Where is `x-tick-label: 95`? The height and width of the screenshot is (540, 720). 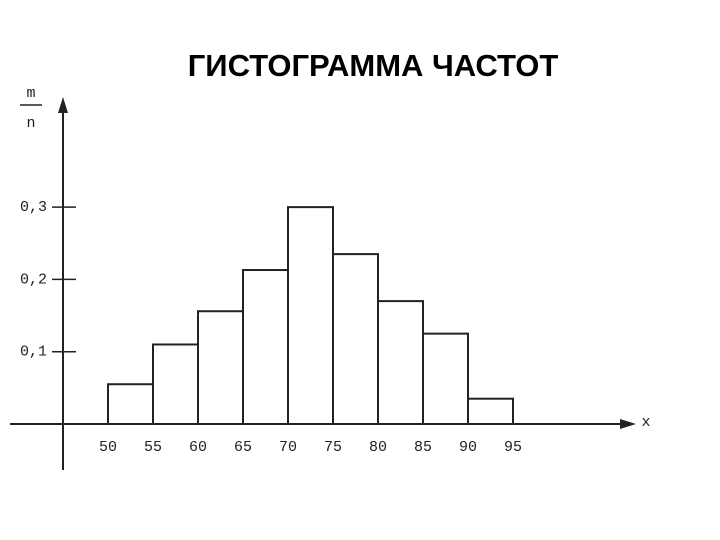 x-tick-label: 95 is located at coordinates (513, 447).